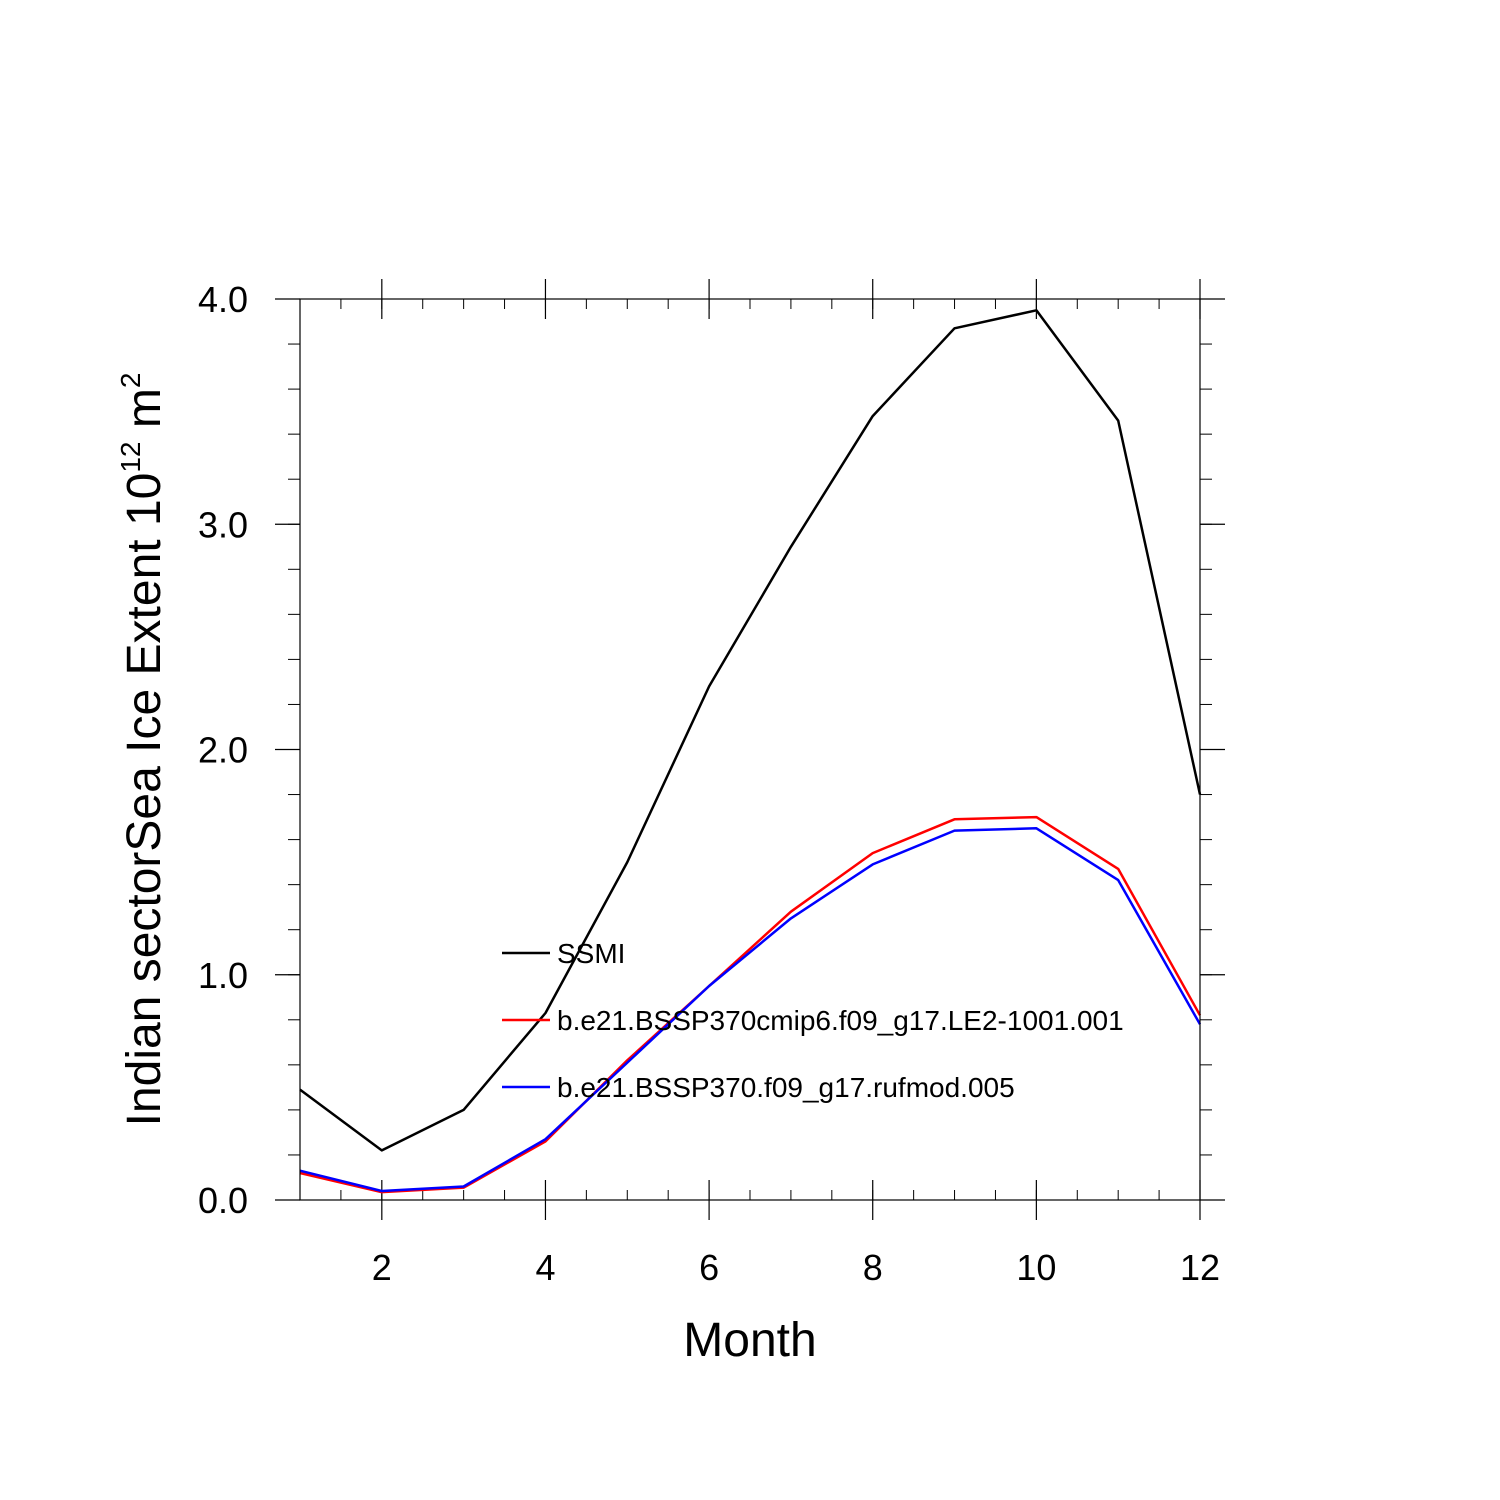 The width and height of the screenshot is (1500, 1500). Describe the element at coordinates (796, 1267) in the screenshot. I see `x-tick-labels: 2 4 6 8 10 12` at that location.